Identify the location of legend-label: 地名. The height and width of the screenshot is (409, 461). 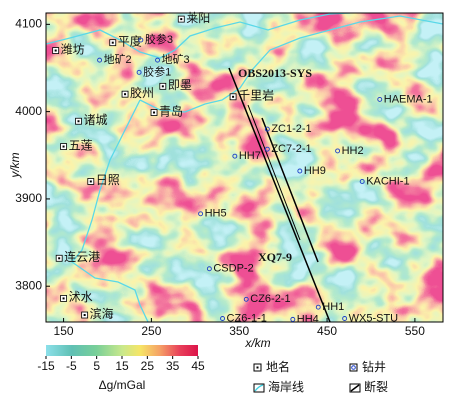
(278, 366).